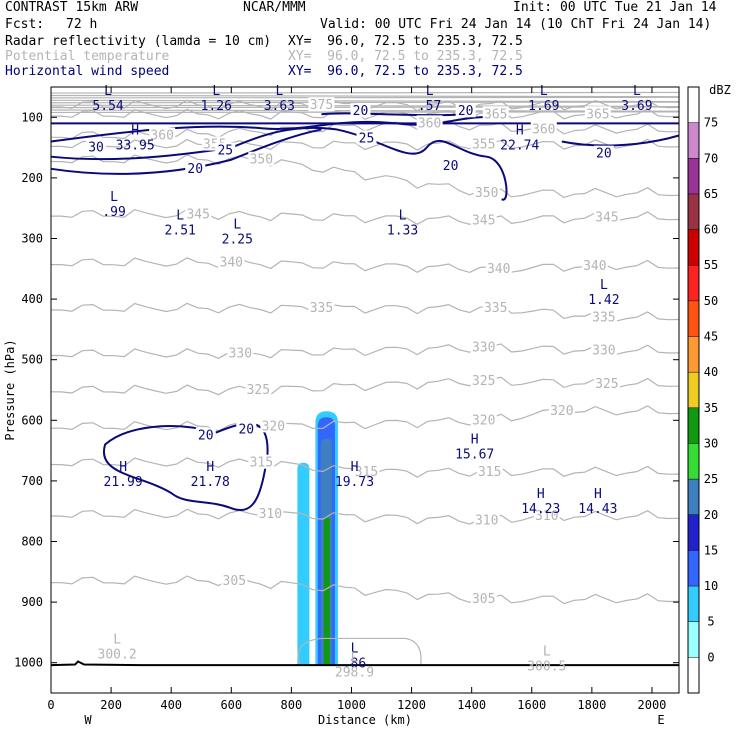  I want to click on theta-label: 365, so click(597, 114).